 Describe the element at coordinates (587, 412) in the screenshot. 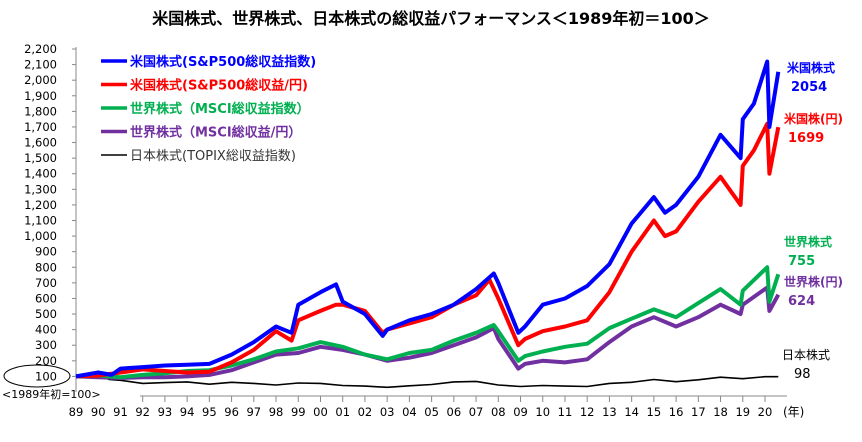

I see `x-tick-label: 12` at that location.